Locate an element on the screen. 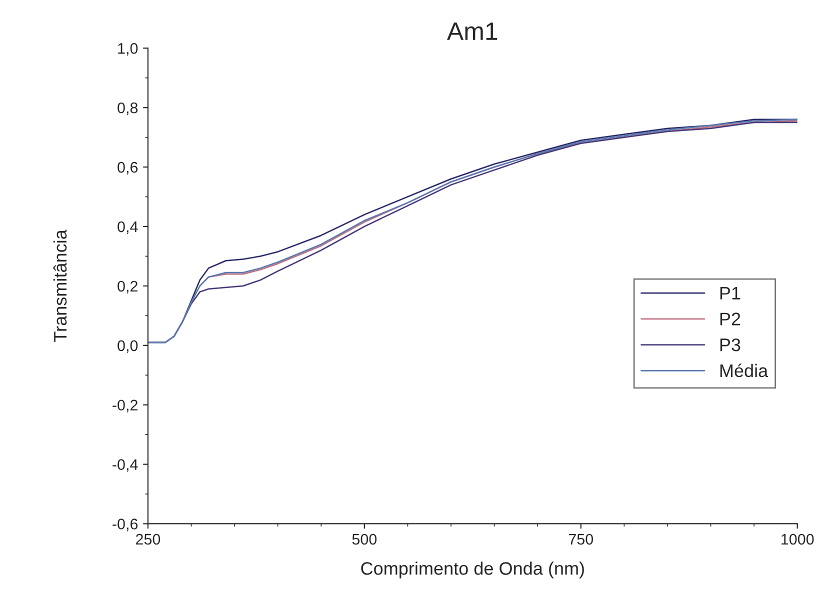  y-tick-label: 0,0 is located at coordinates (128, 346).